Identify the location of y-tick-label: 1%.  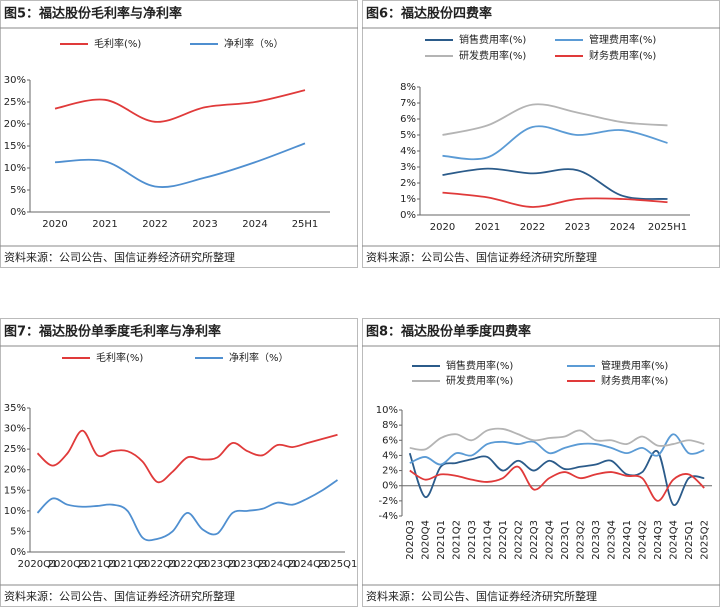
(408, 199).